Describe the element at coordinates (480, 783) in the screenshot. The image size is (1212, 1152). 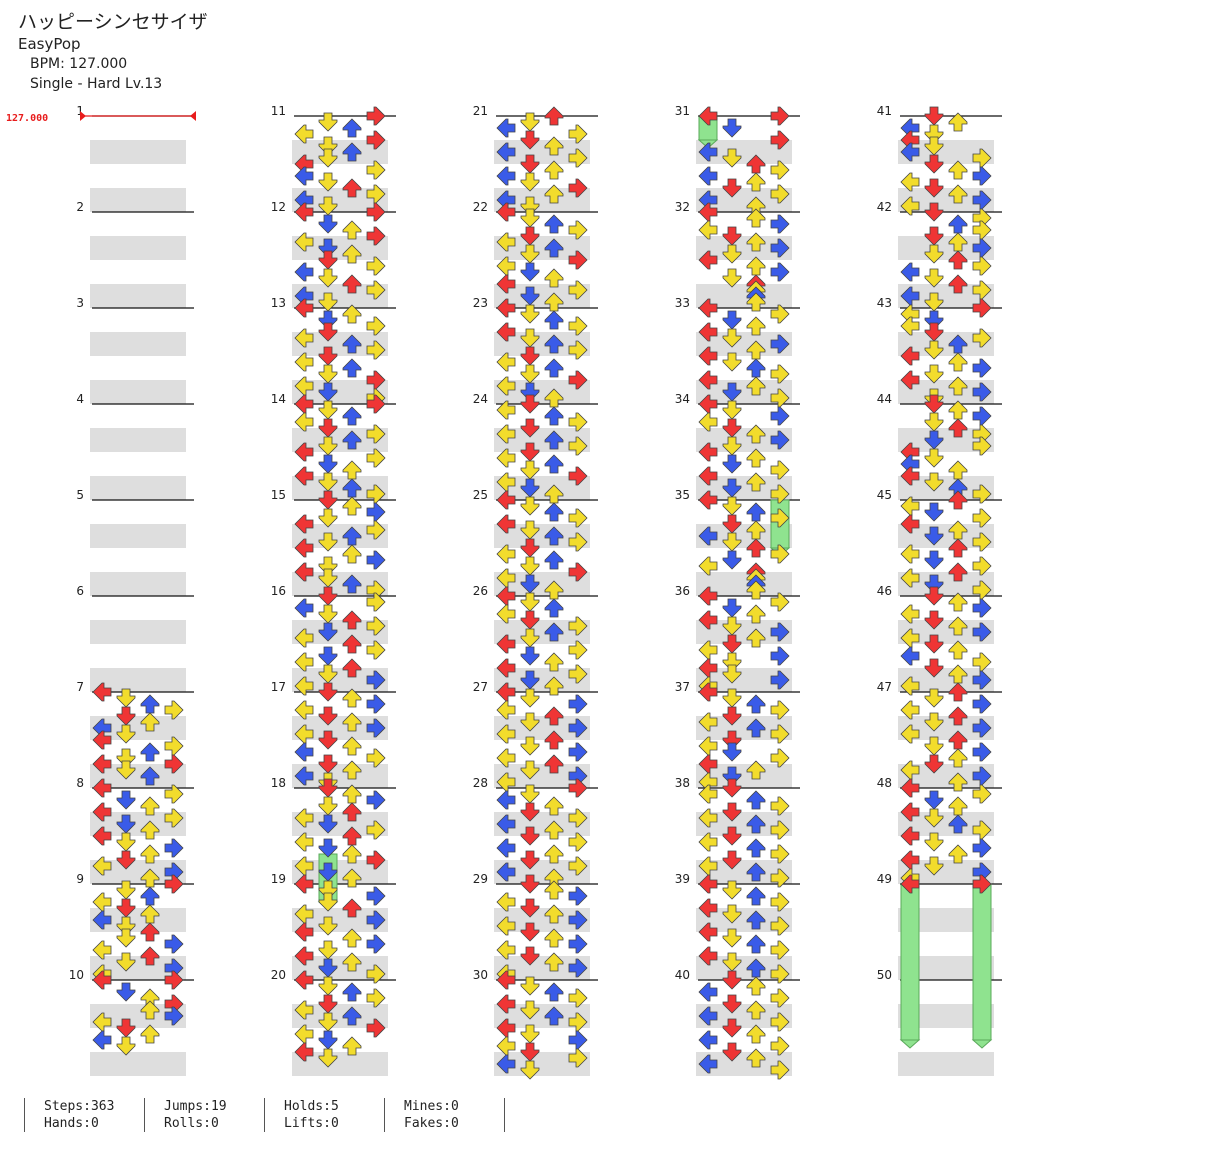
I see `measure-number: 28` at that location.